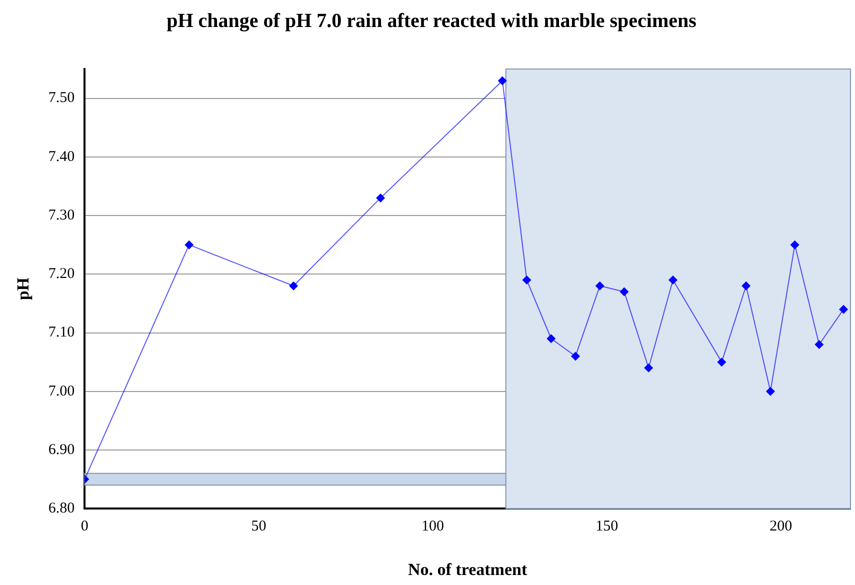  I want to click on chart-title: pH change of pH 7.0 rain after reacted with marble specimens, so click(431, 21).